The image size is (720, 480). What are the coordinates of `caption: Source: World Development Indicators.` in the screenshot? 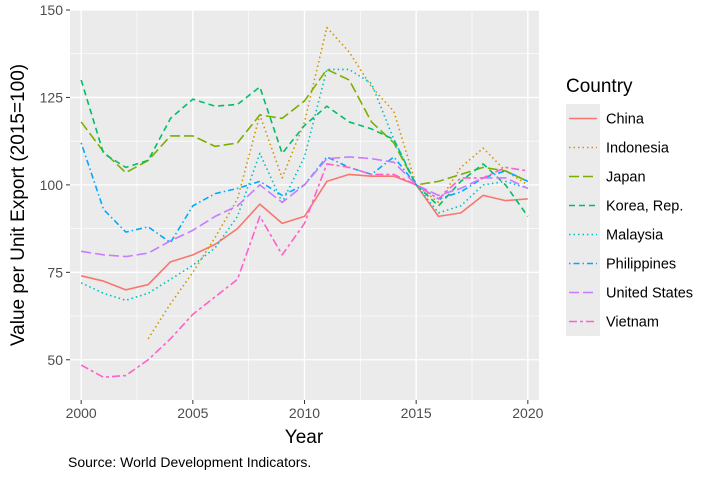 It's located at (189, 462).